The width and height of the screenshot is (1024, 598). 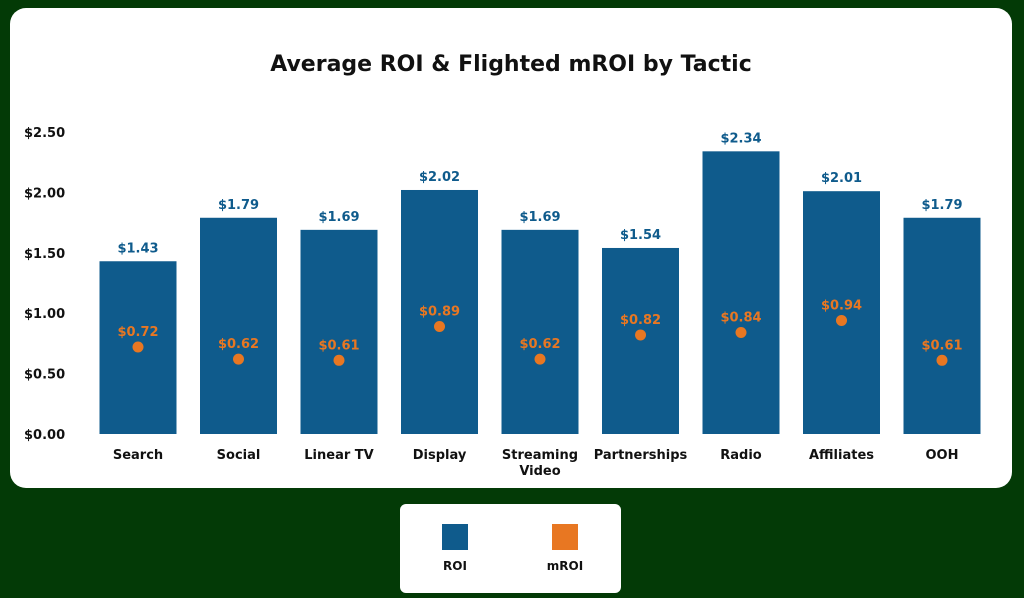 I want to click on mroi-value-label: $0.89, so click(x=439, y=311).